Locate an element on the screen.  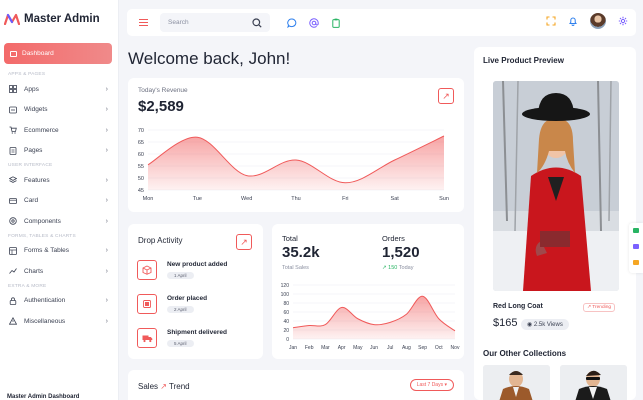
total-label: Total is located at coordinates (290, 238).